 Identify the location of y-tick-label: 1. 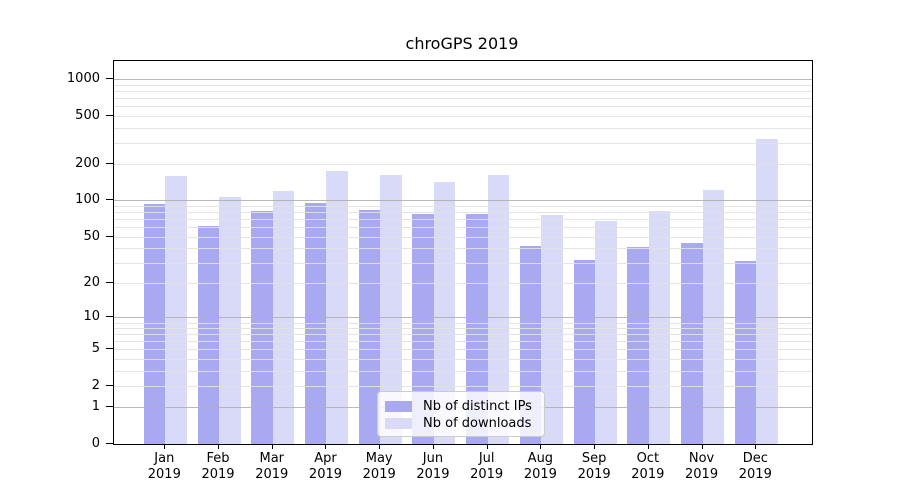
(95, 407).